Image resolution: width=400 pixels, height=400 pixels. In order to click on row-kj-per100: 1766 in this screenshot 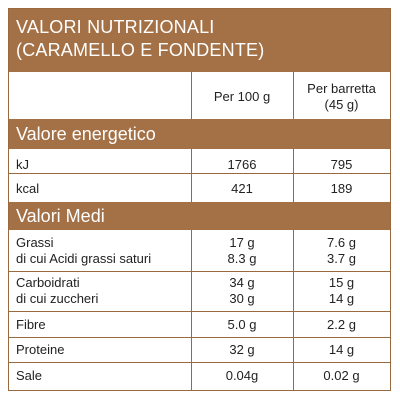, I will do `click(242, 164)`.